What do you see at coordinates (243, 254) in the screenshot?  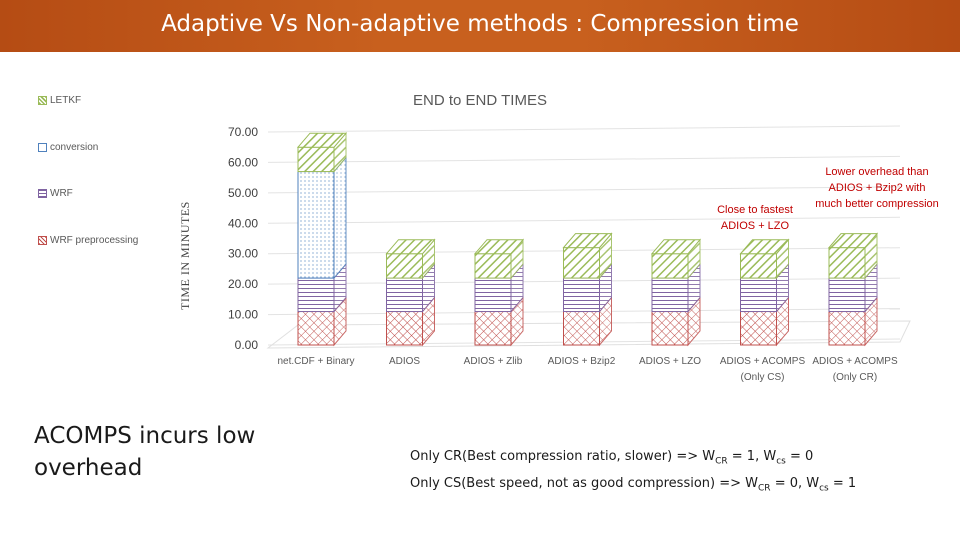 I see `y-tick-label: 30.00` at bounding box center [243, 254].